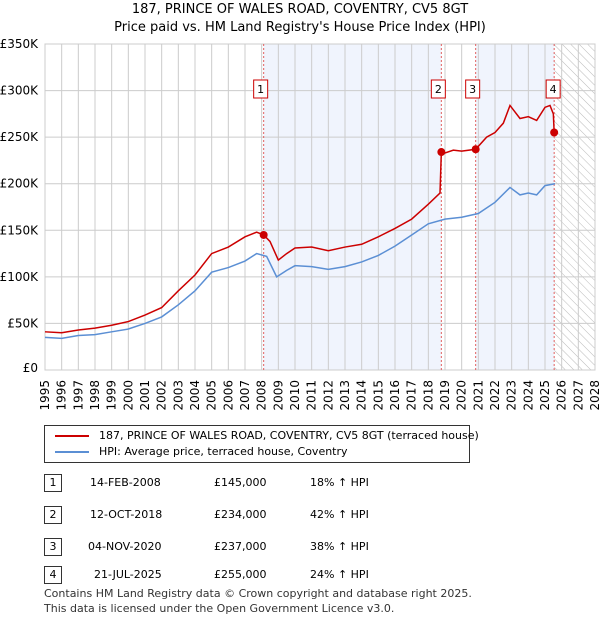 The width and height of the screenshot is (600, 620). Describe the element at coordinates (128, 395) in the screenshot. I see `x-tick-label: 2000` at that location.